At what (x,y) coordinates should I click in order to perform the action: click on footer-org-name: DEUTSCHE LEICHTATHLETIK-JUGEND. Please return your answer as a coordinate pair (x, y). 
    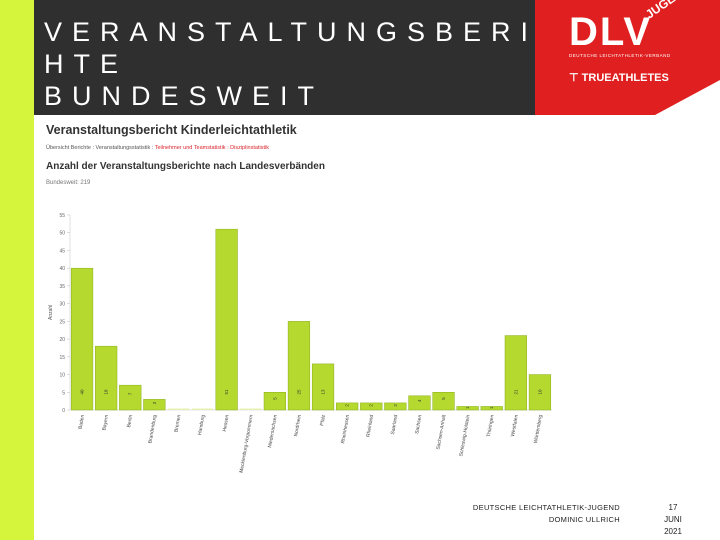
    Looking at the image, I should click on (546, 507).